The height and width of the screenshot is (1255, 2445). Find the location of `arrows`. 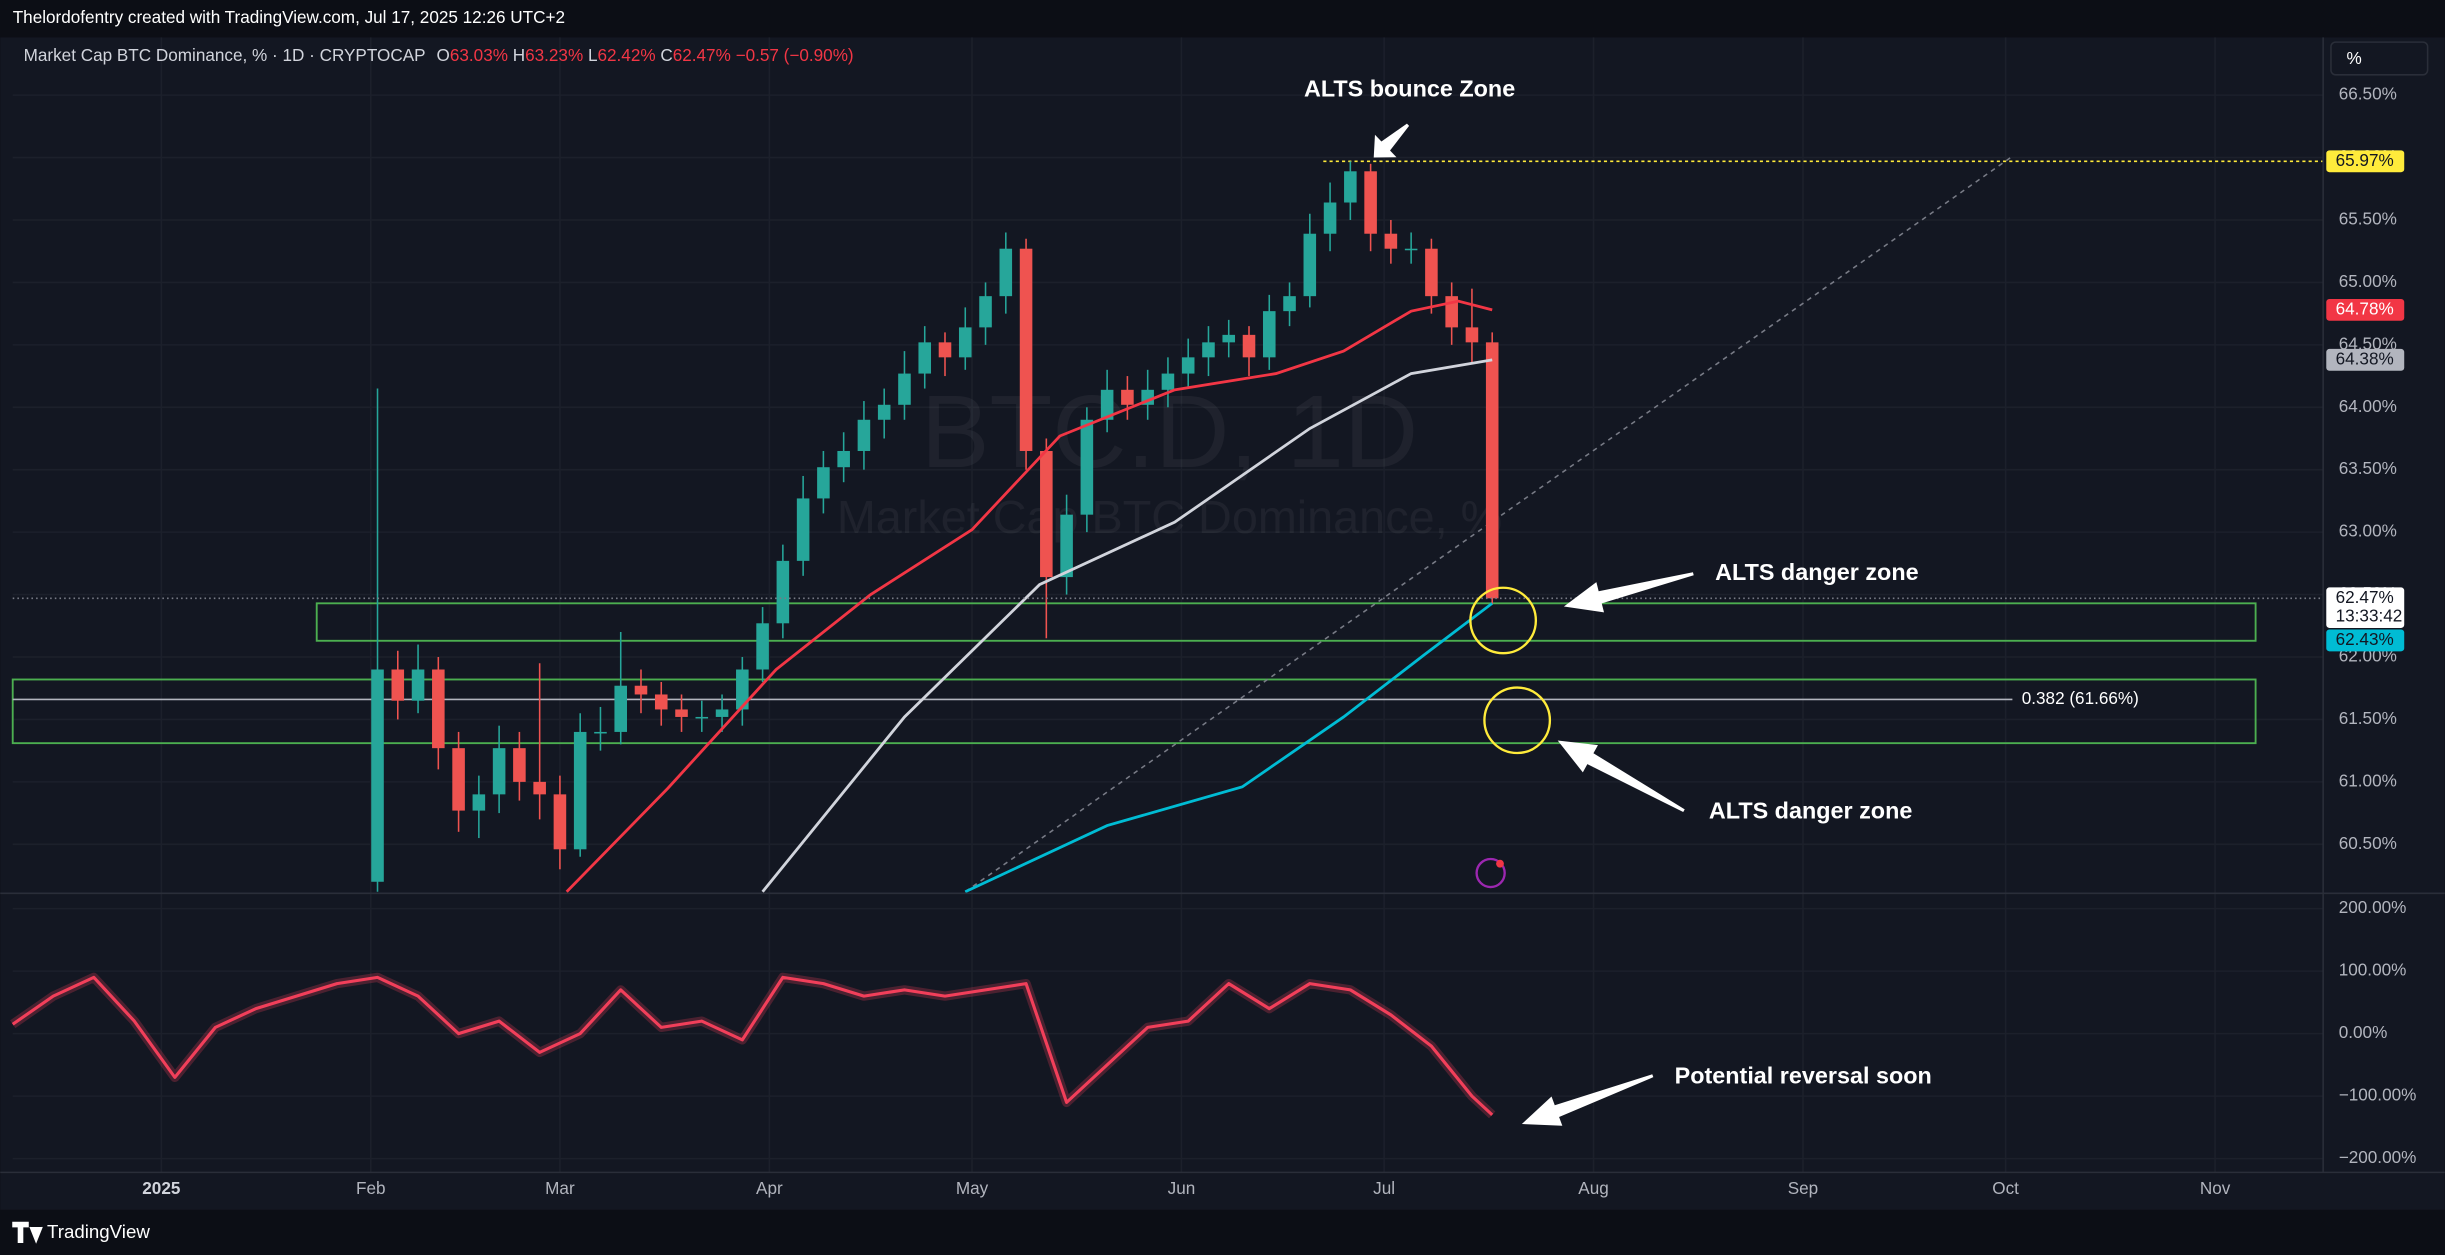

arrows is located at coordinates (1533, 624).